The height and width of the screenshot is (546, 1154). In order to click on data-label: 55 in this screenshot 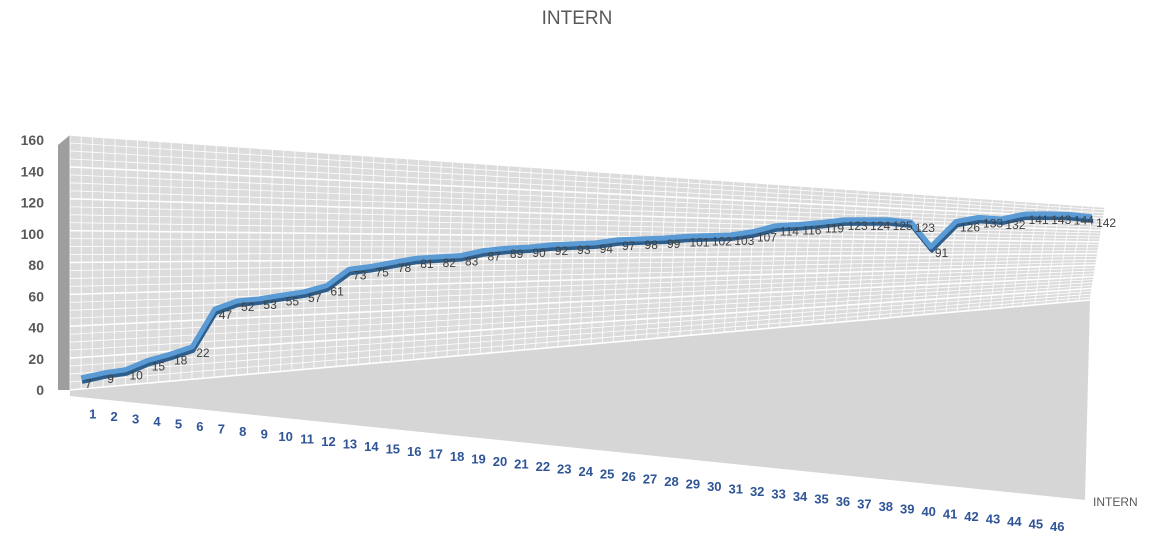, I will do `click(293, 301)`.